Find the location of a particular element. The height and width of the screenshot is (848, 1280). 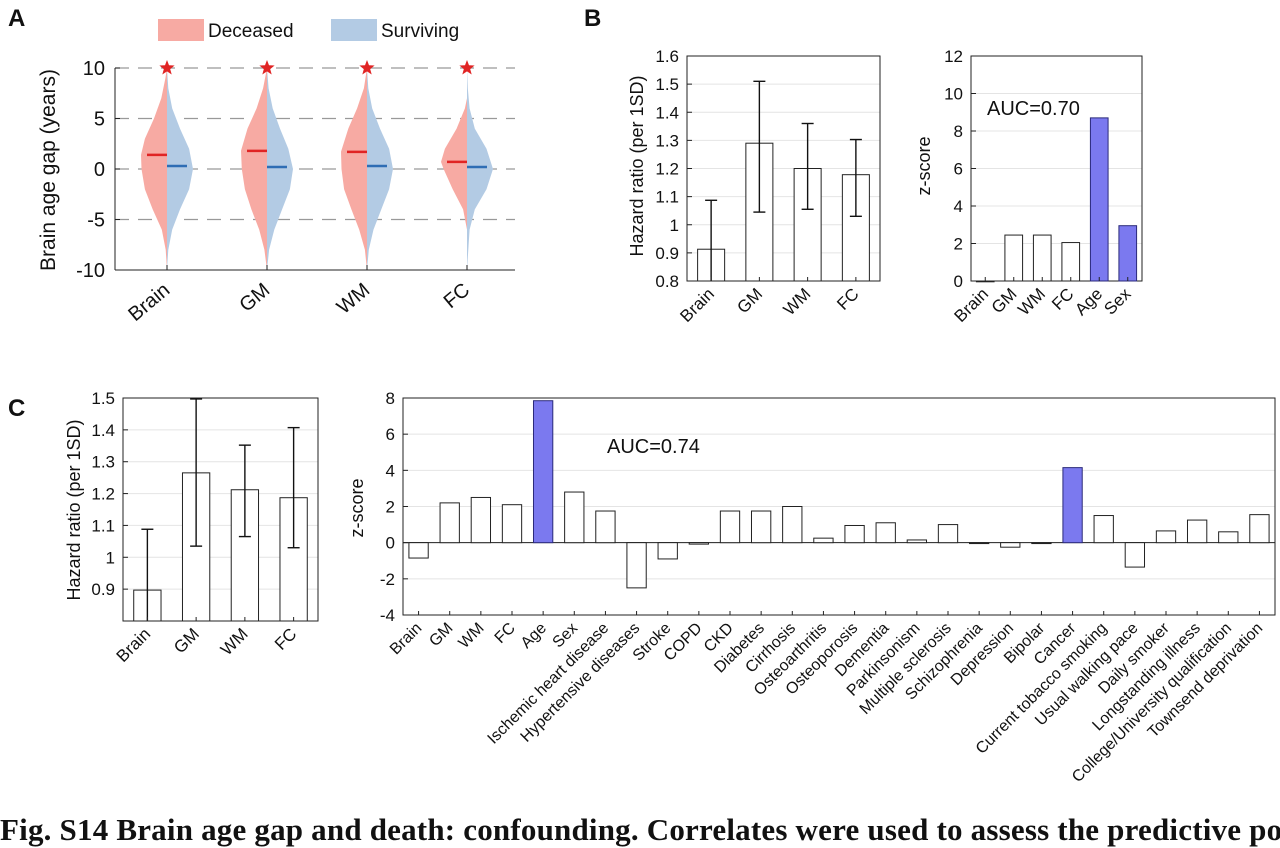

bar-cancer is located at coordinates (1072, 505).